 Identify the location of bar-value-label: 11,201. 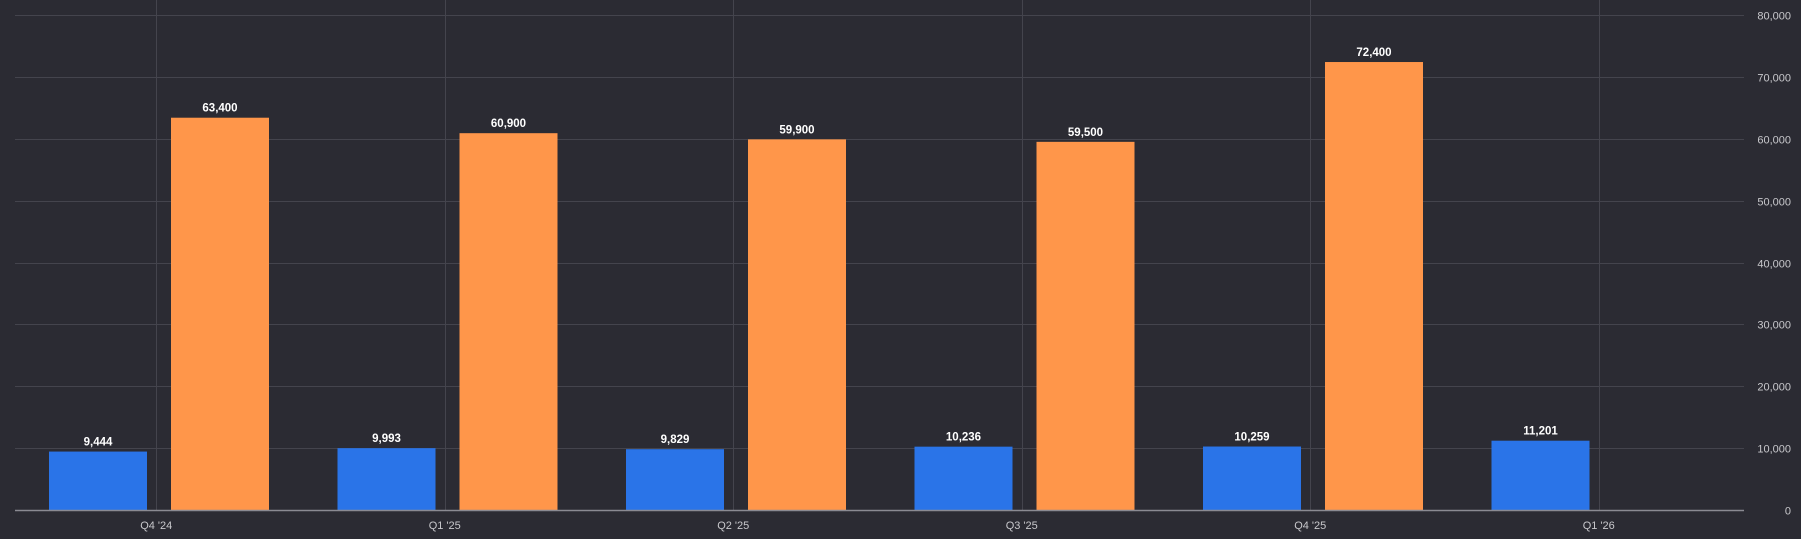
(1540, 432).